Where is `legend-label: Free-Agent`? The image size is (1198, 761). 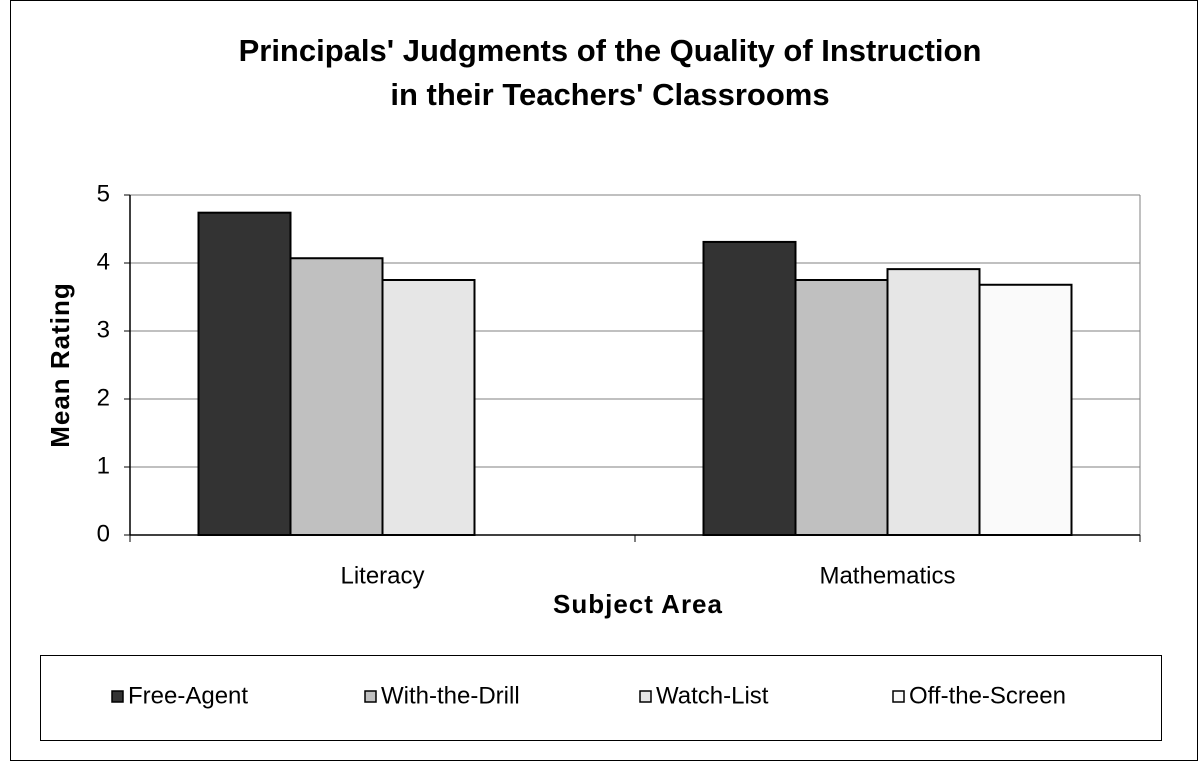
legend-label: Free-Agent is located at coordinates (188, 695).